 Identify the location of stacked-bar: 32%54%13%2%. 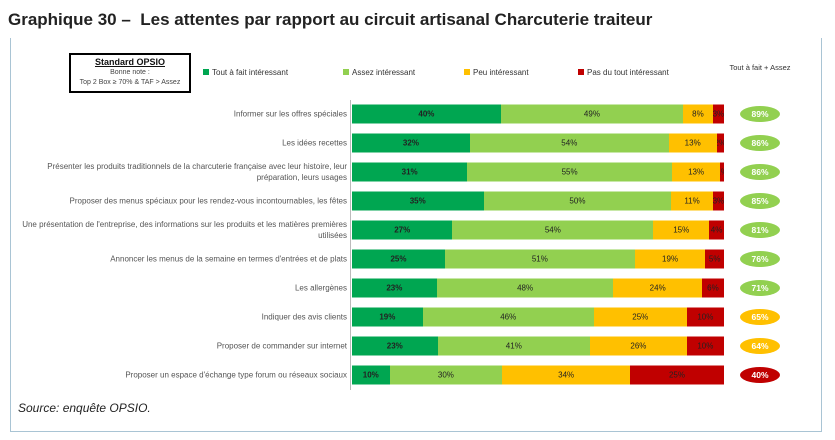
(538, 143).